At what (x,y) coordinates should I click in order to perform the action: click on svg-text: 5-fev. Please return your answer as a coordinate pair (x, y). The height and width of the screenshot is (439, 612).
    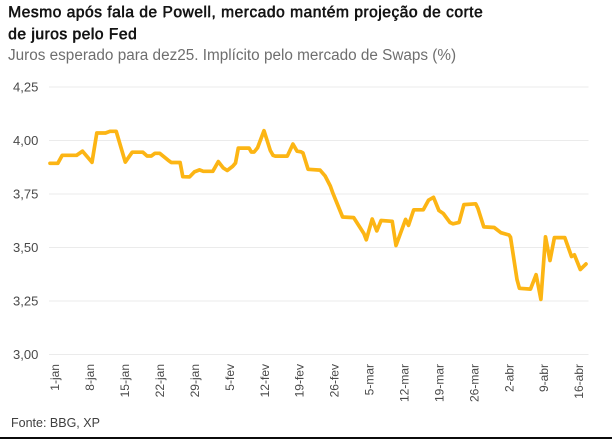
    Looking at the image, I should click on (230, 377).